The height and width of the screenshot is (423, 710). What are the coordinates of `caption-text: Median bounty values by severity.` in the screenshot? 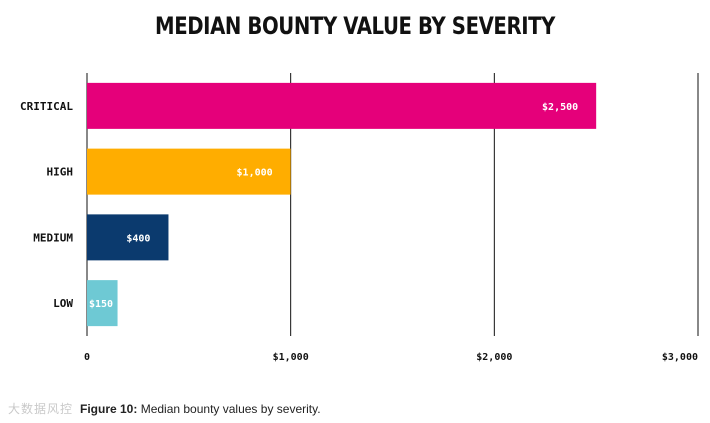 It's located at (229, 409).